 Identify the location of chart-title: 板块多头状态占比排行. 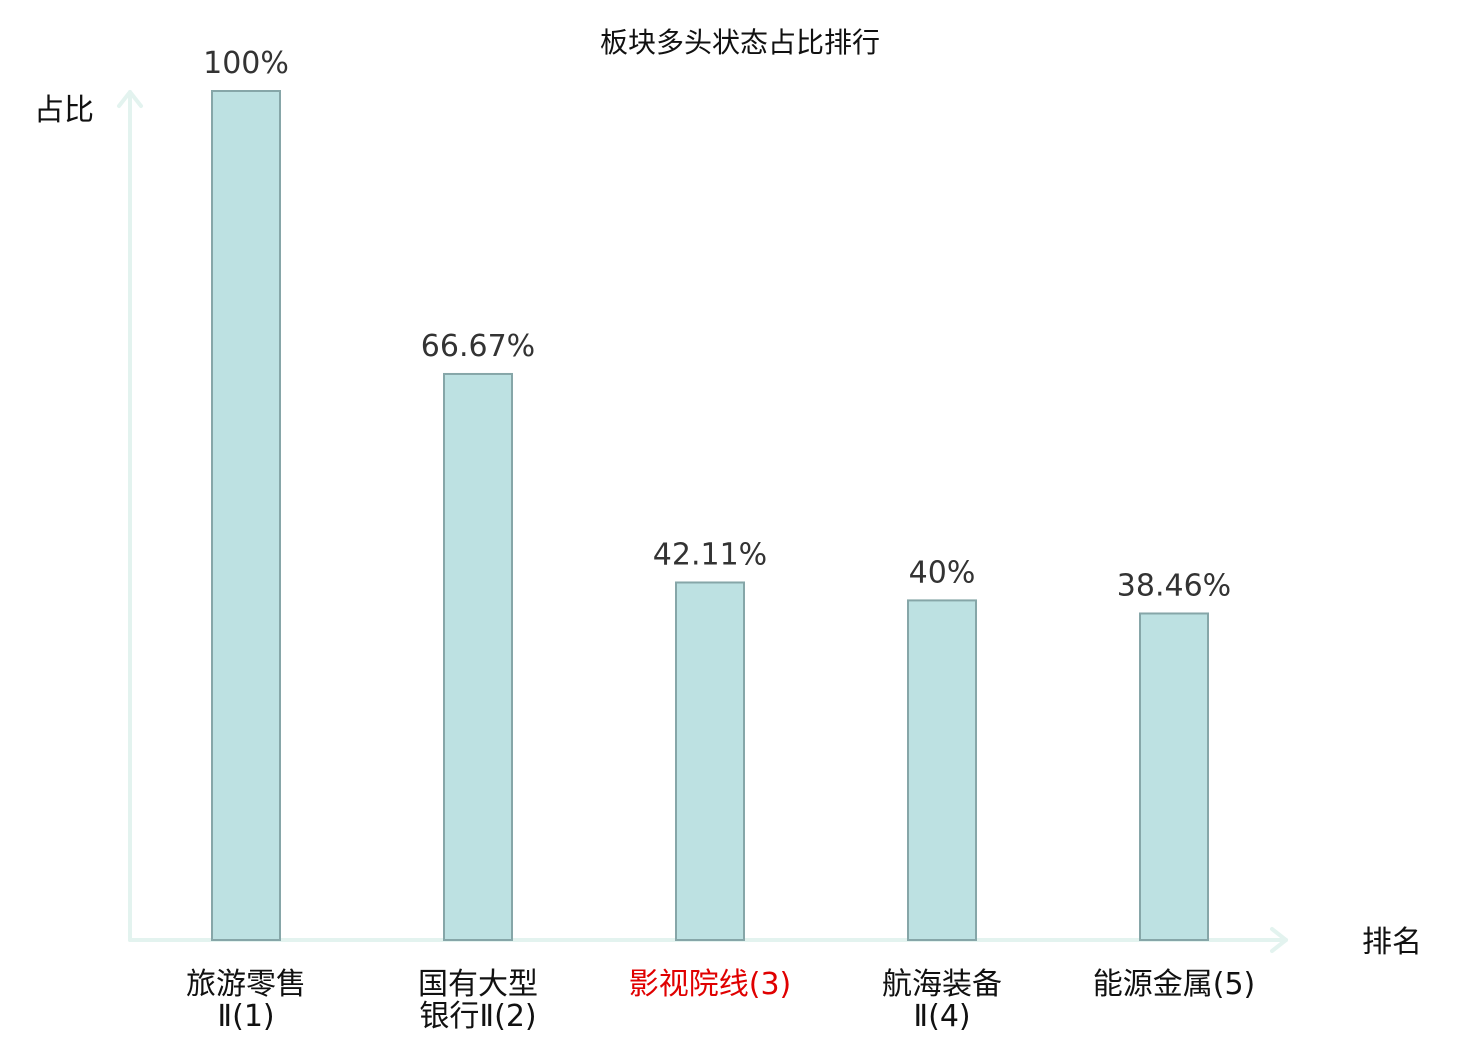
(740, 42).